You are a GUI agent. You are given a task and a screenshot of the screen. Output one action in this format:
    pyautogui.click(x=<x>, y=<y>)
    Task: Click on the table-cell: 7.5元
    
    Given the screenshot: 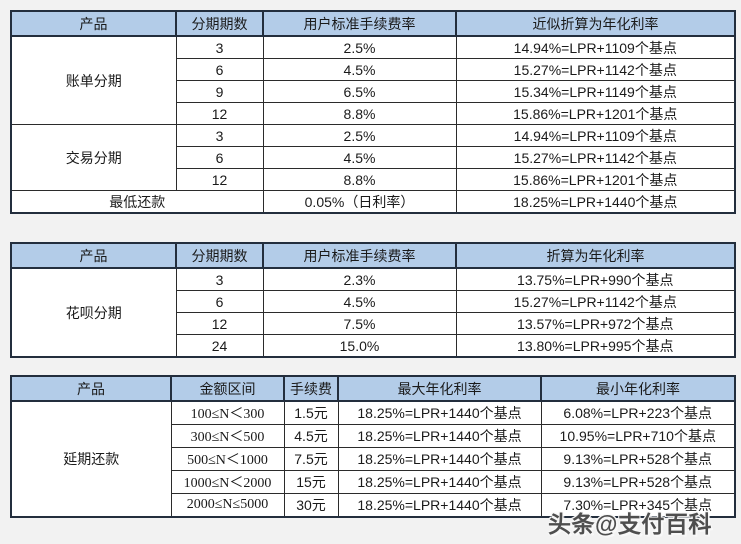 What is the action you would take?
    pyautogui.click(x=311, y=459)
    